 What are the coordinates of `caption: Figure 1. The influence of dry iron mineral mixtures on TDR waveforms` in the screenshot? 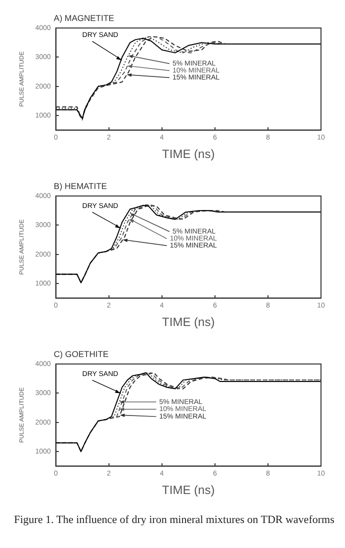 It's located at (175, 520).